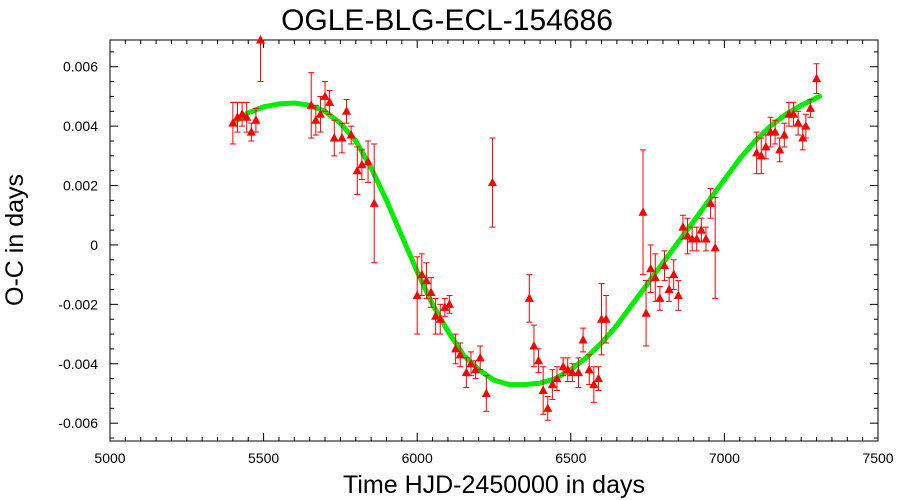  I want to click on y-tick-label: 0.002, so click(80, 186).